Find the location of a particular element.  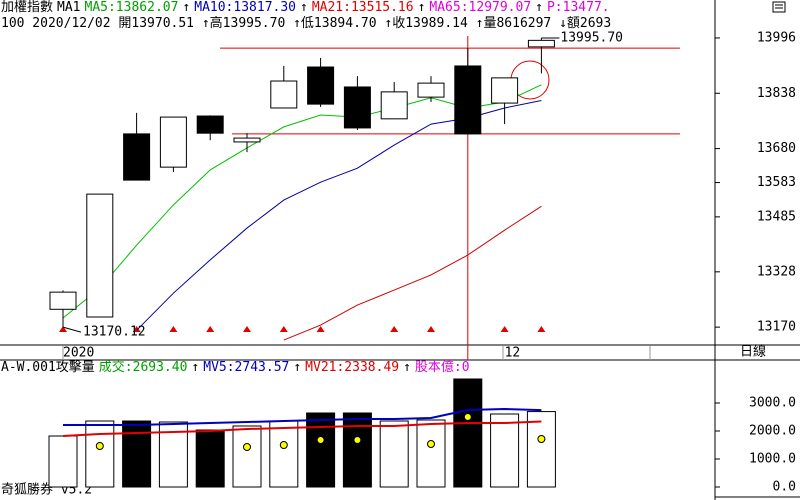

y-tick-label: 13583 is located at coordinates (776, 182).